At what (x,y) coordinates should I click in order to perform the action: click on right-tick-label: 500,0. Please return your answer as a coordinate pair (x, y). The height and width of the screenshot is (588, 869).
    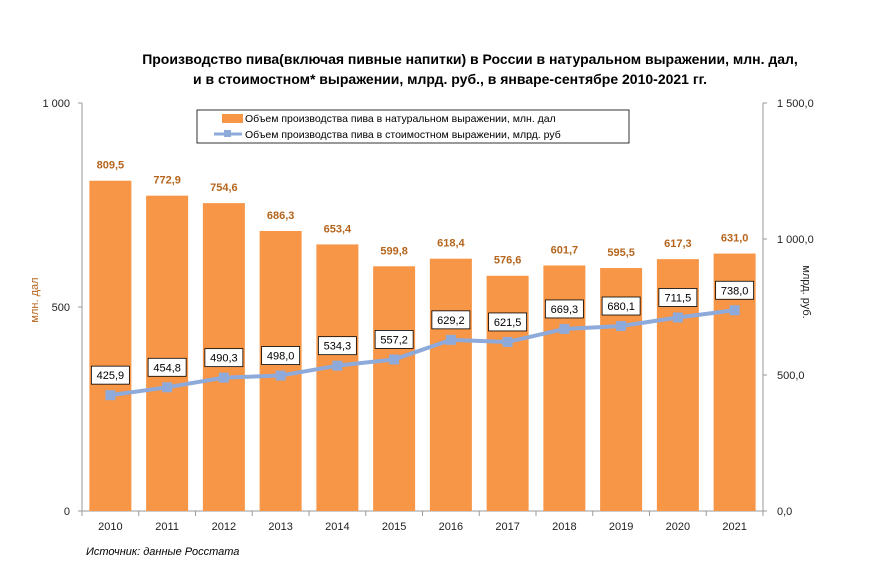
    Looking at the image, I should click on (791, 376).